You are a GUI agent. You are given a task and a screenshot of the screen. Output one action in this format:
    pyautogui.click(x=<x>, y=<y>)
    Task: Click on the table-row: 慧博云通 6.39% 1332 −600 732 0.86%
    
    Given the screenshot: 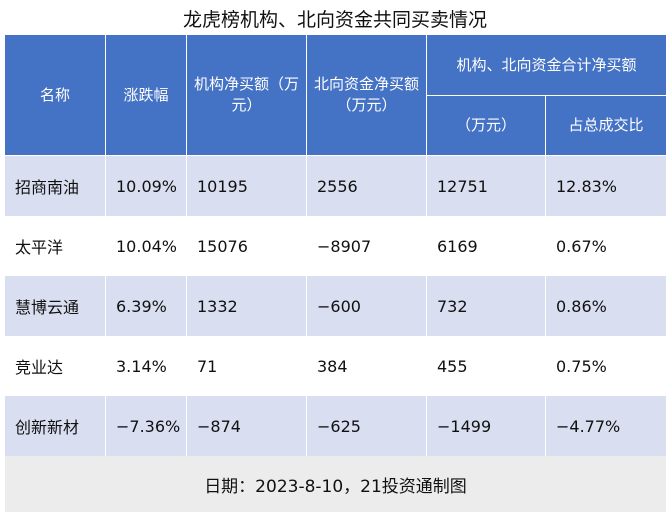 What is the action you would take?
    pyautogui.click(x=336, y=306)
    